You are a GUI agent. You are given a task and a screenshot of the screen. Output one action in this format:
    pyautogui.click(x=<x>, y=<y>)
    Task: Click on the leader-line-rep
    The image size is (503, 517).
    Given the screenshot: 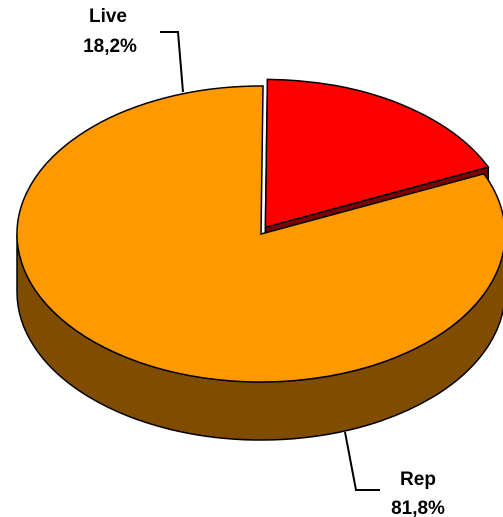 What is the action you would take?
    pyautogui.click(x=362, y=461)
    